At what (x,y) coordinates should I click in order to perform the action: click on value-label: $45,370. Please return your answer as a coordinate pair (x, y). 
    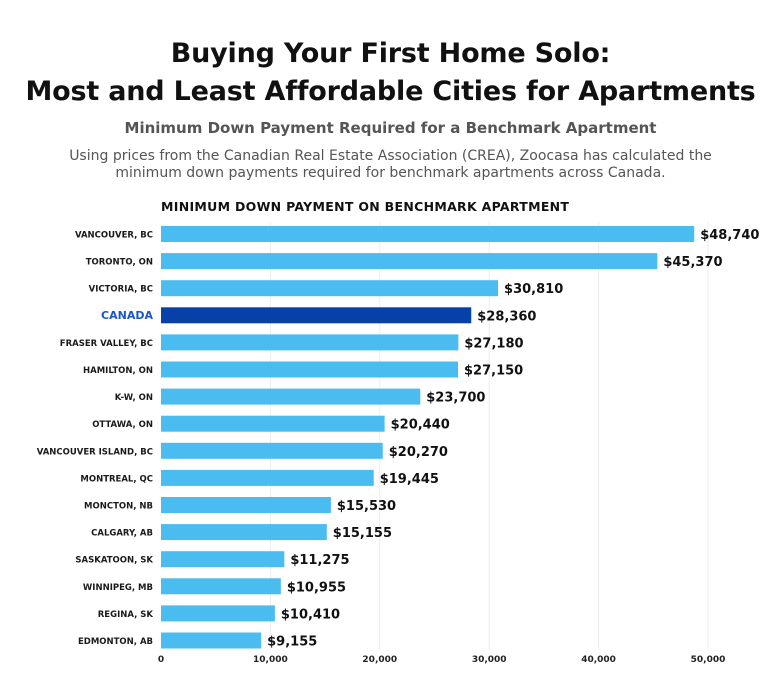
    Looking at the image, I should click on (692, 262).